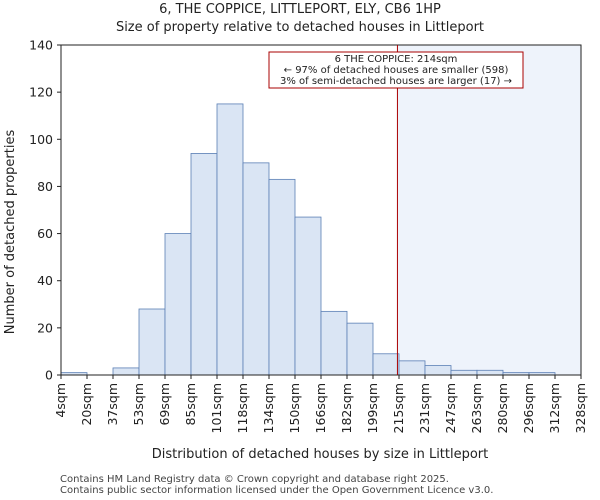 The width and height of the screenshot is (600, 500). I want to click on y-tick-label: 20, so click(45, 327).